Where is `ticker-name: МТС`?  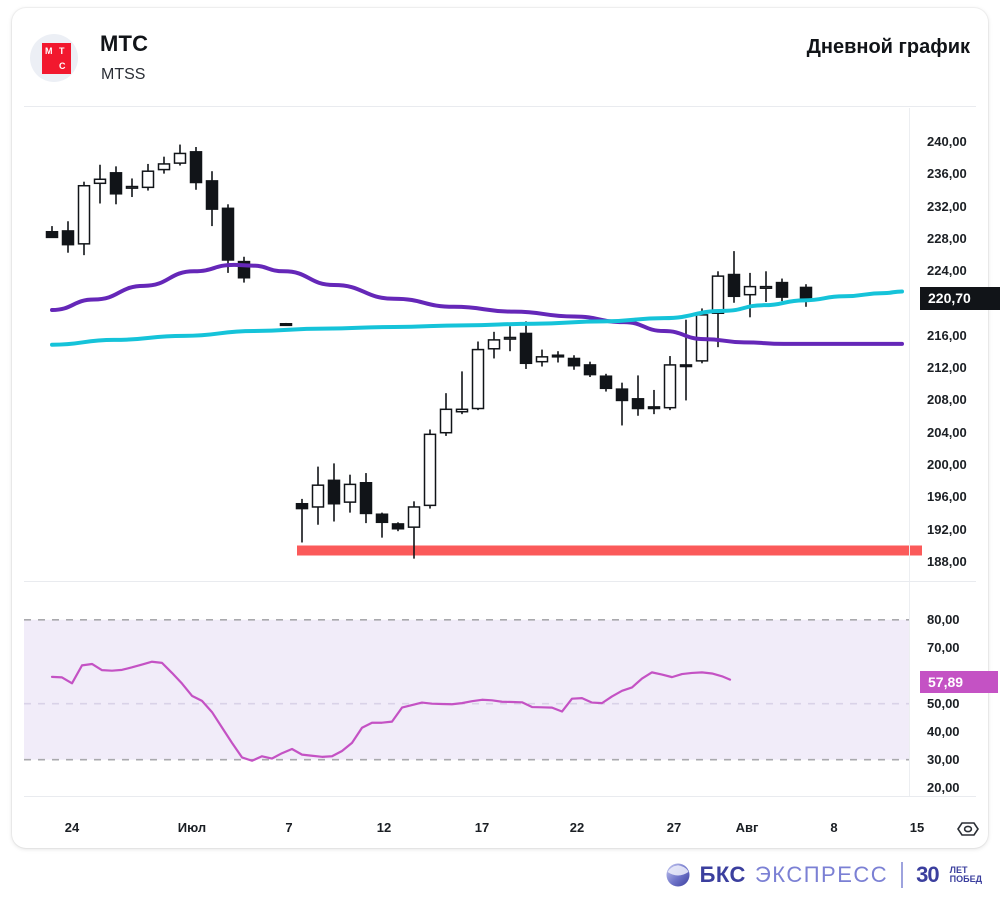
ticker-name: МТС is located at coordinates (124, 43).